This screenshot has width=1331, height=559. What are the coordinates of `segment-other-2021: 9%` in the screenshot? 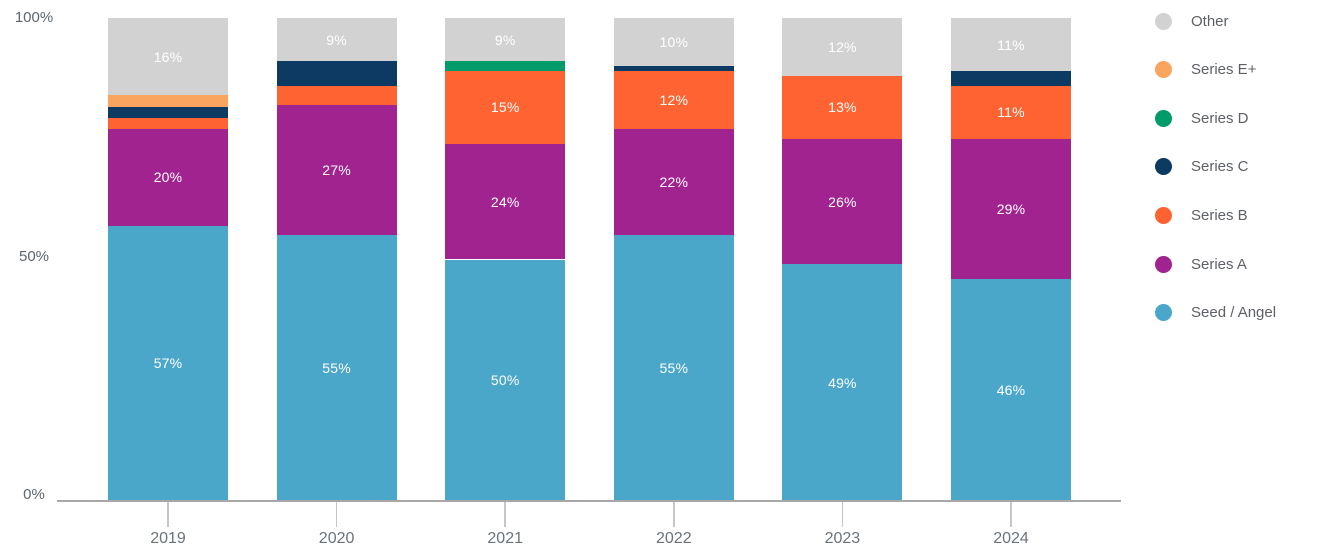 It's located at (505, 40).